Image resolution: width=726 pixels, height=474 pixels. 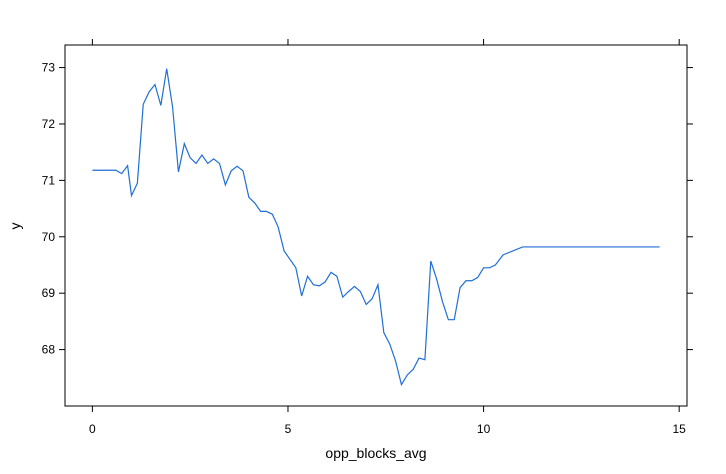 I want to click on y-tick-label: 69, so click(x=49, y=293).